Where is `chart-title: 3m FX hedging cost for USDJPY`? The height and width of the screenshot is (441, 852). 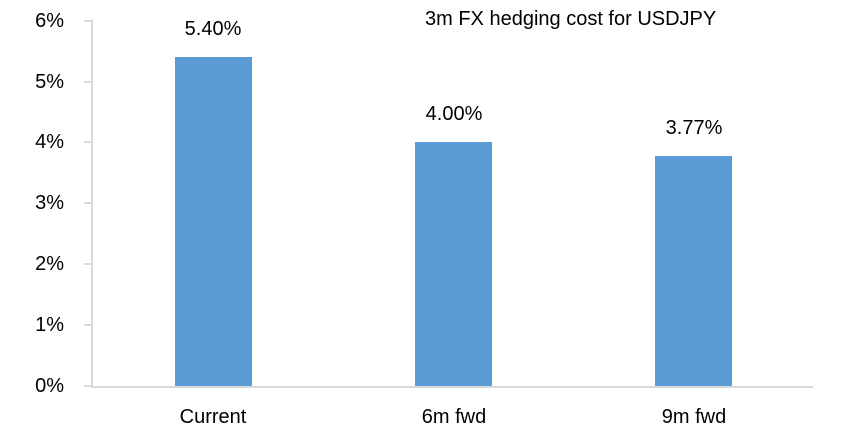
chart-title: 3m FX hedging cost for USDJPY is located at coordinates (571, 19).